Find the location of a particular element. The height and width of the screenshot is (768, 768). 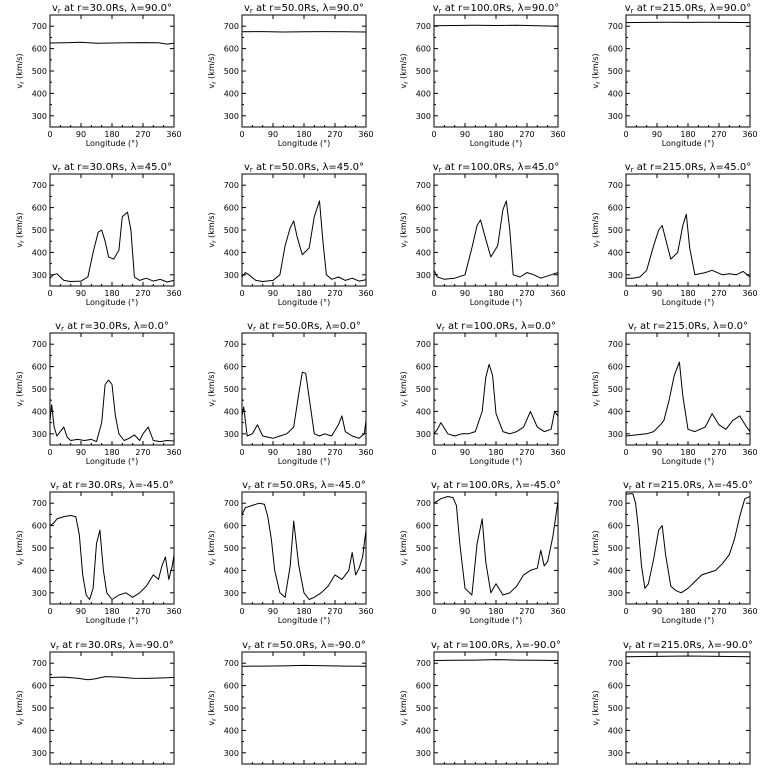

panel-title: vr at r=100.0Rs, λ=0.0° is located at coordinates (496, 327).